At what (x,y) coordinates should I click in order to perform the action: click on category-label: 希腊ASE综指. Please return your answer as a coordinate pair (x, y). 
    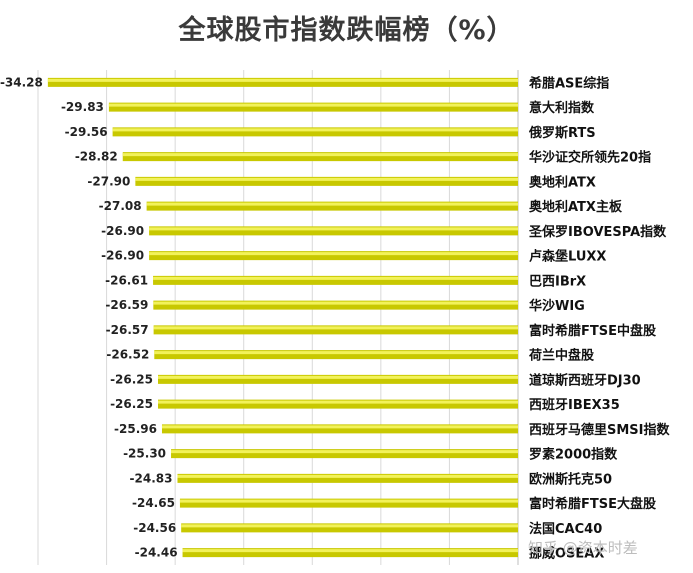
    Looking at the image, I should click on (569, 83).